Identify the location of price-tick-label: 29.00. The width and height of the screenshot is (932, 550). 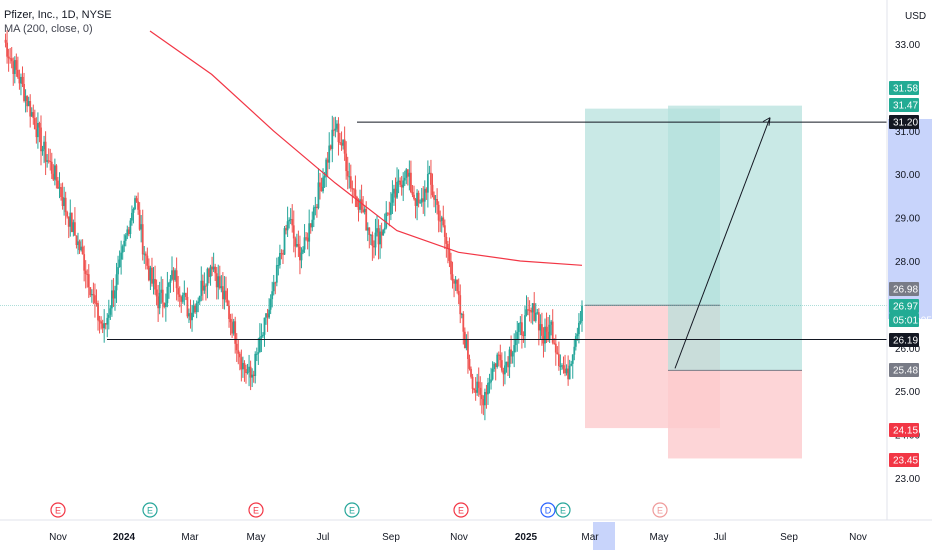
(907, 219).